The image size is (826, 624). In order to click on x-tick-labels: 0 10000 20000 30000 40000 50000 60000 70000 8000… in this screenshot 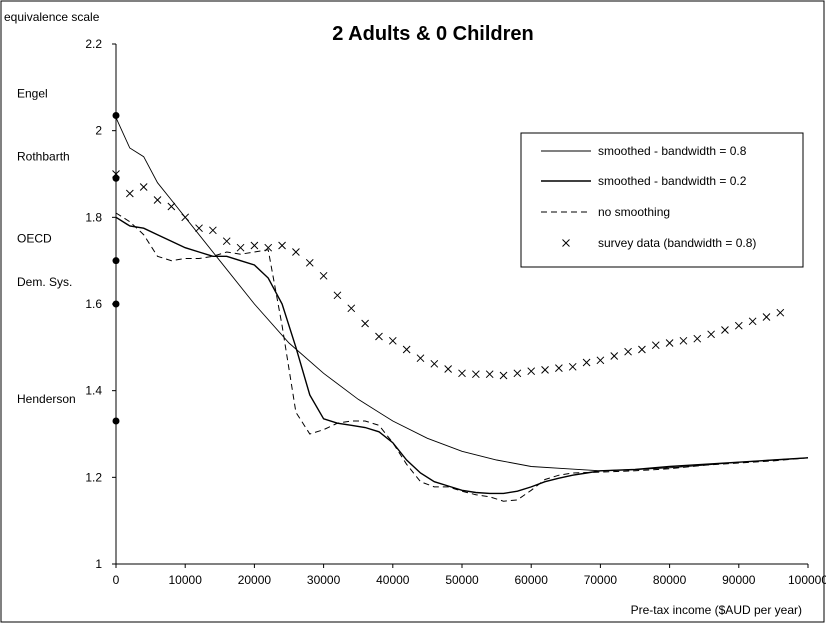, I will do `click(469, 580)`.